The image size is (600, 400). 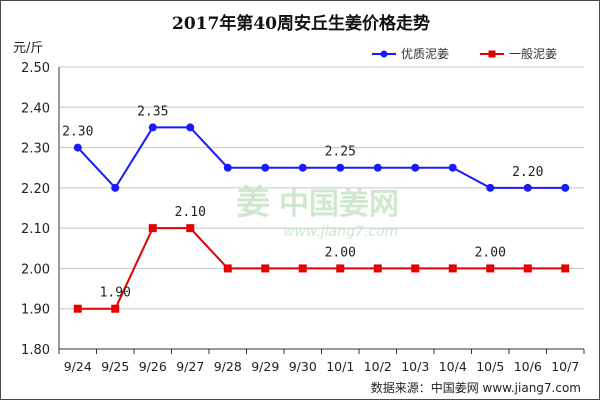 What do you see at coordinates (35, 189) in the screenshot?
I see `y-tick-label: 2.20` at bounding box center [35, 189].